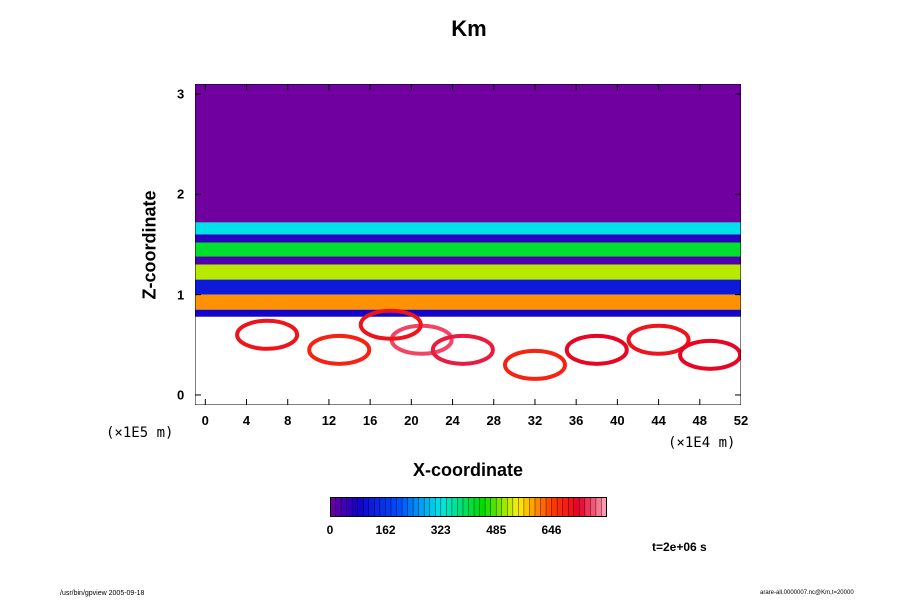 This screenshot has height=600, width=900. I want to click on x-tick-label: 8, so click(288, 420).